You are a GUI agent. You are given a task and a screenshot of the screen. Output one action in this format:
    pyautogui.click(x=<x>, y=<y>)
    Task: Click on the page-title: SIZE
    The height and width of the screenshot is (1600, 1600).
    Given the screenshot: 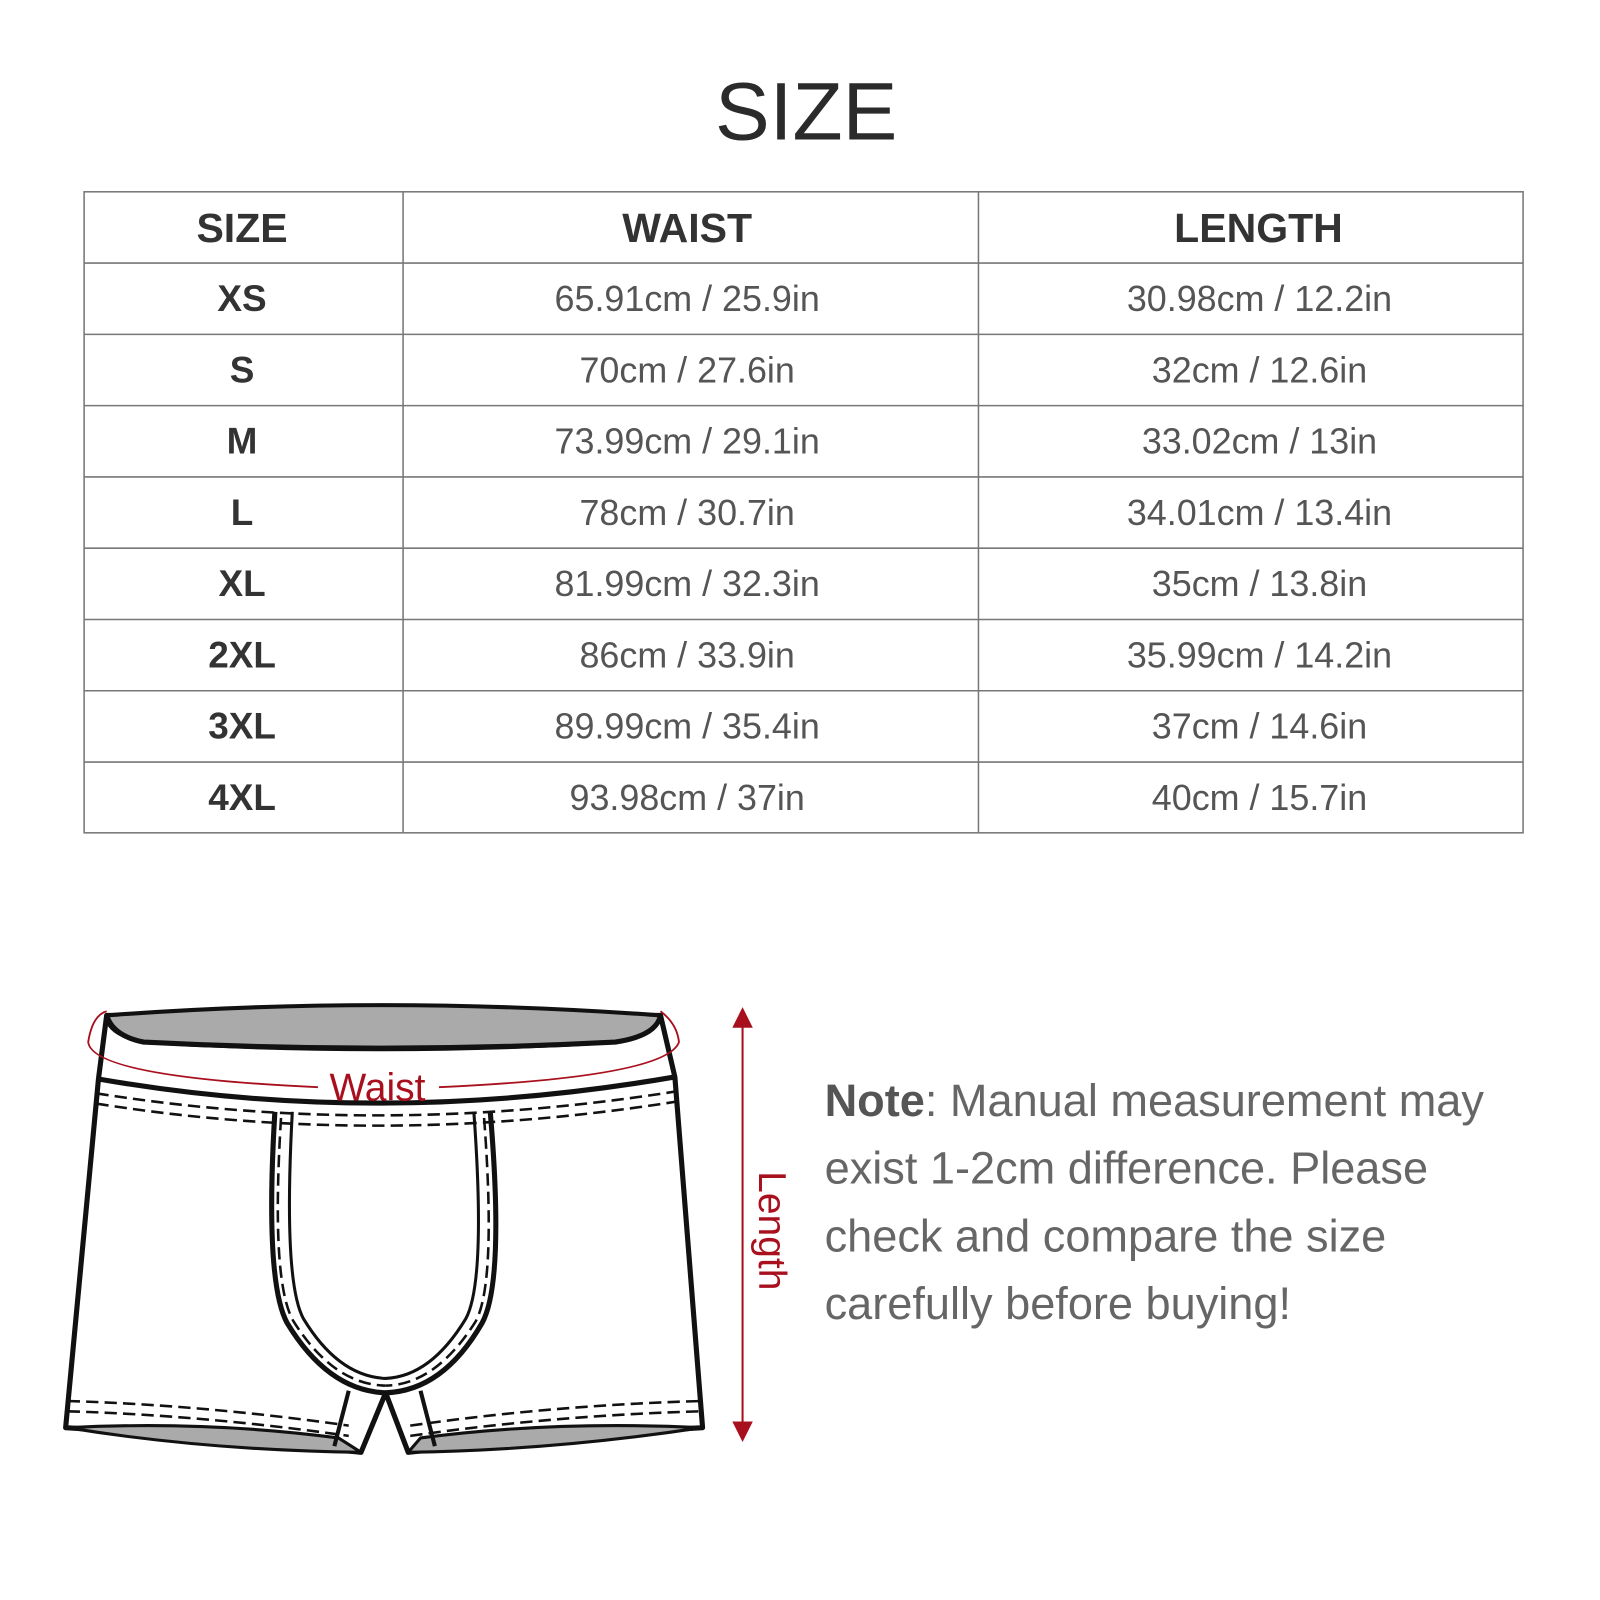 What is the action you would take?
    pyautogui.click(x=806, y=111)
    